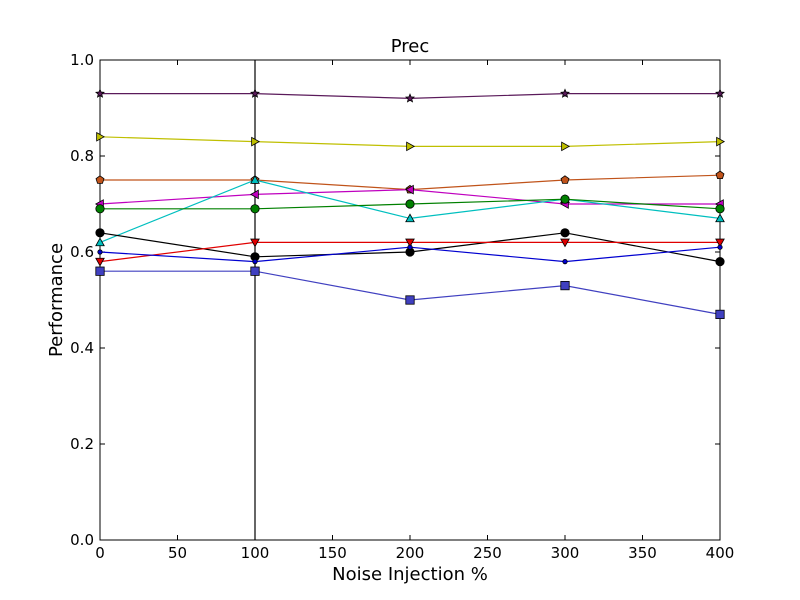 The height and width of the screenshot is (600, 800). I want to click on y-tick-label: 0.8, so click(82, 156).